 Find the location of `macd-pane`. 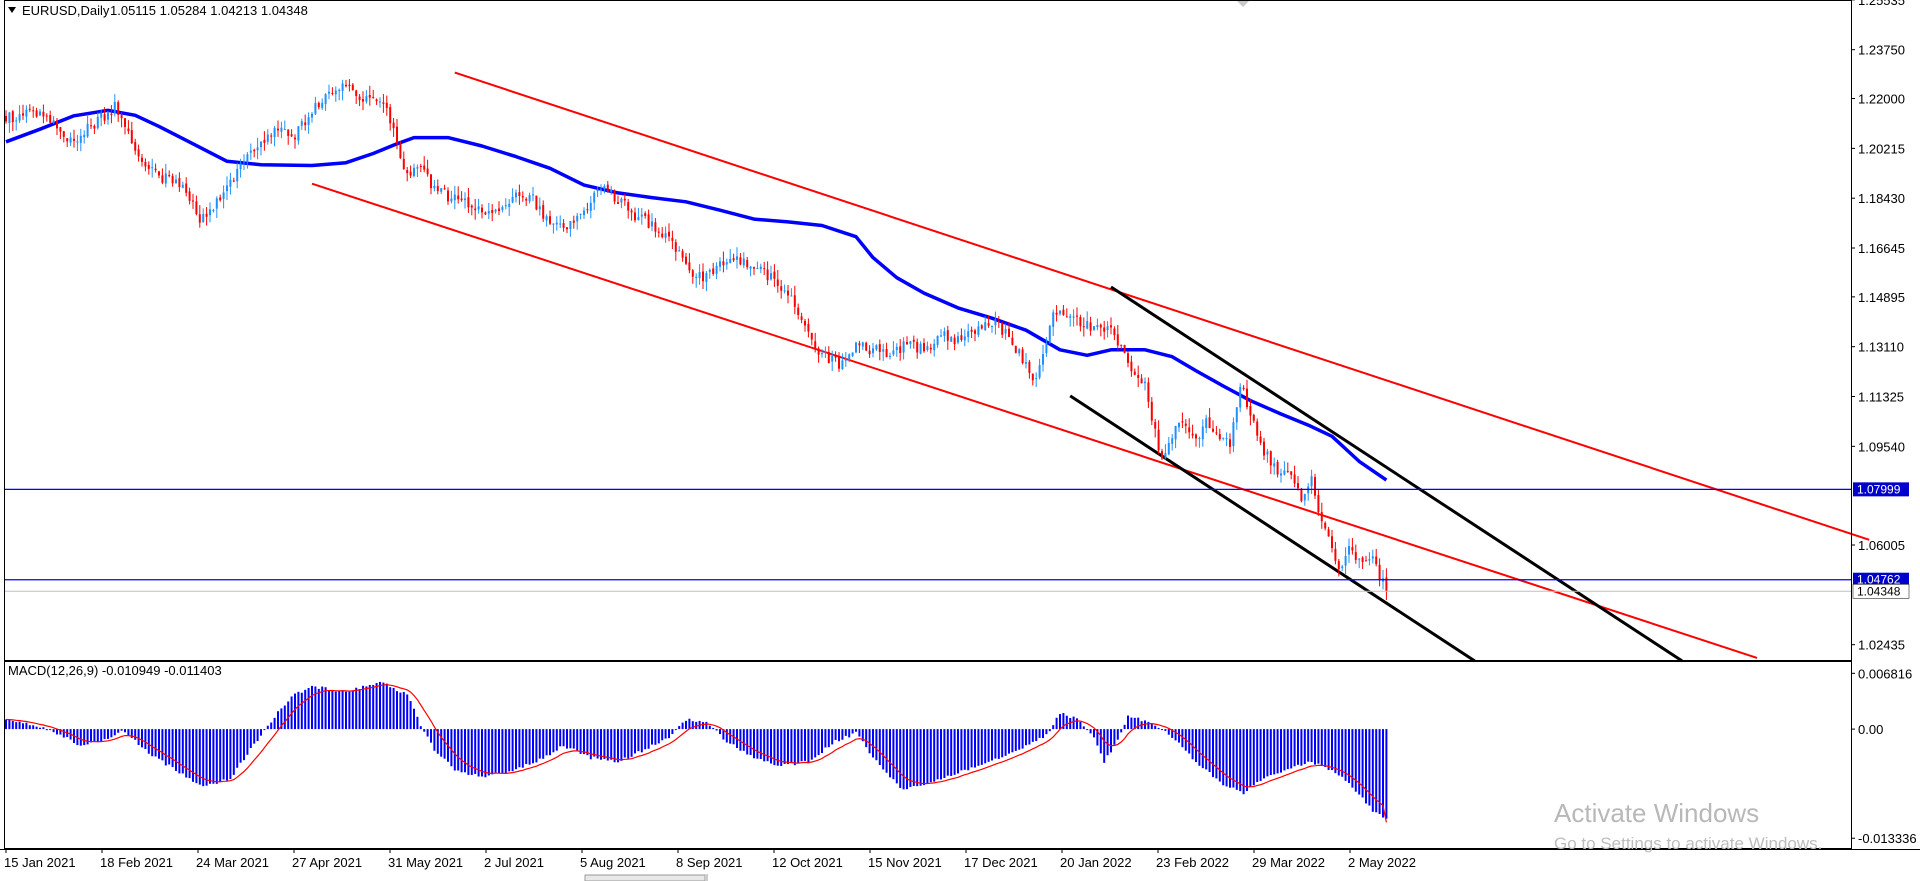

macd-pane is located at coordinates (696, 752).